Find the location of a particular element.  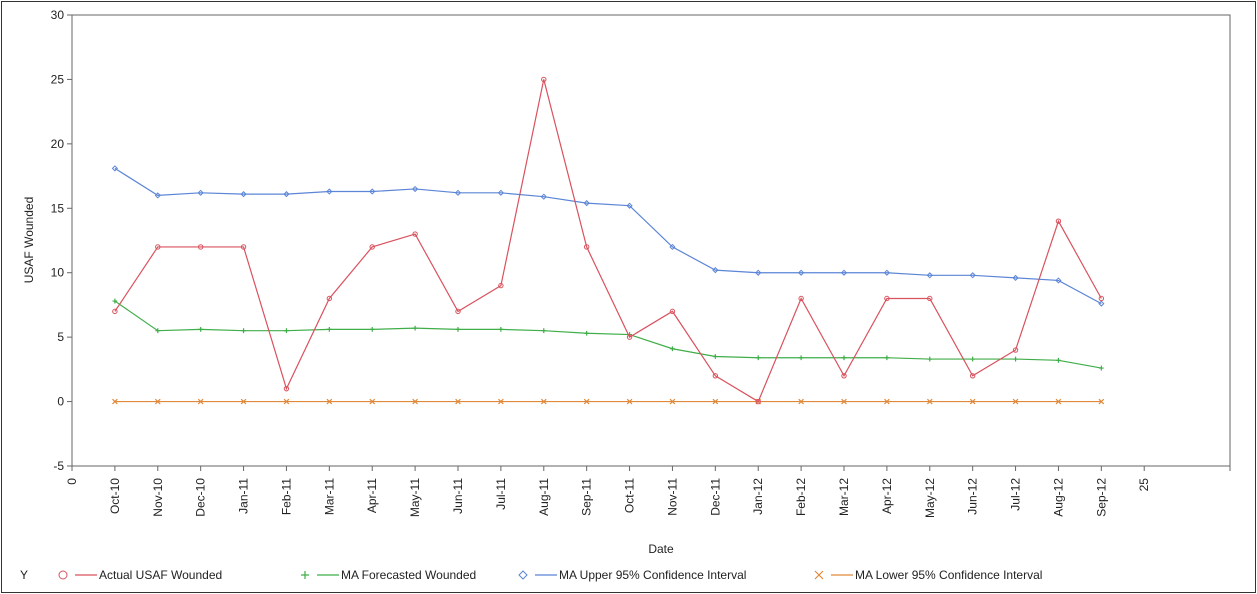

x-tick-label: Apr-12 is located at coordinates (887, 496).